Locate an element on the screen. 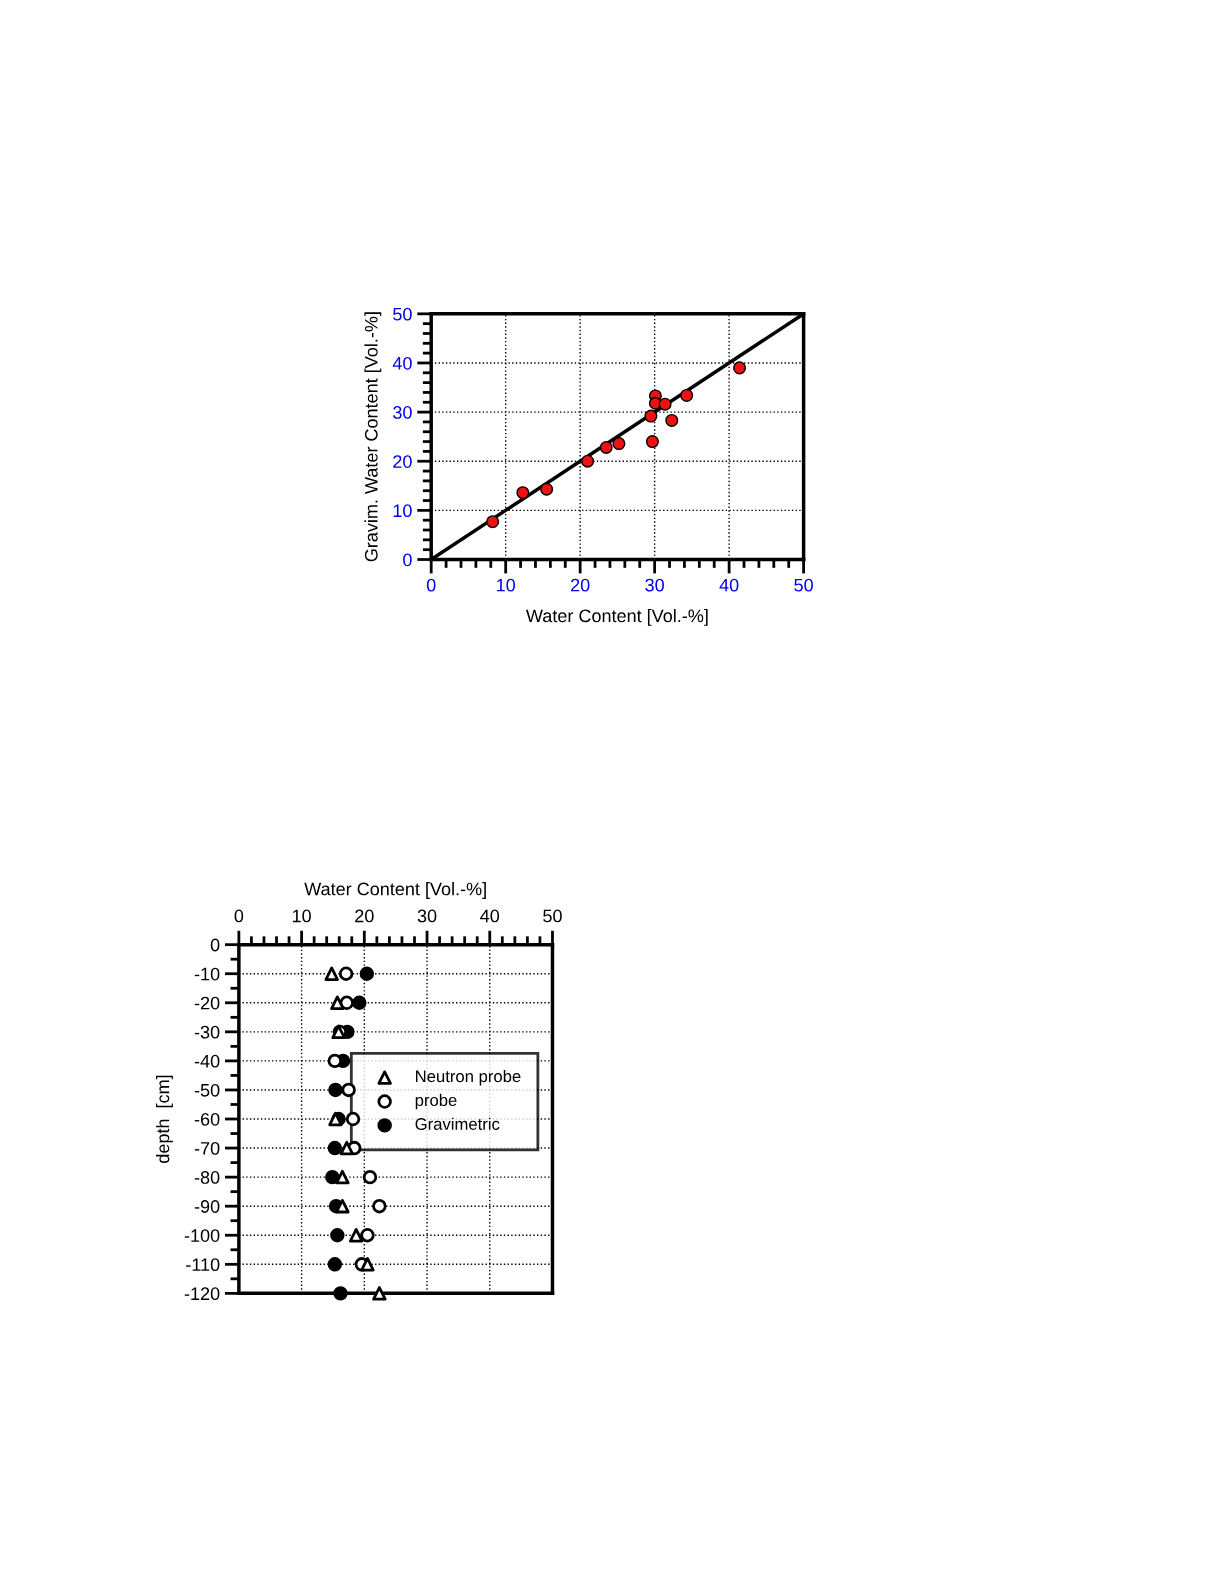  legend-label: Gravimetric is located at coordinates (457, 1123).